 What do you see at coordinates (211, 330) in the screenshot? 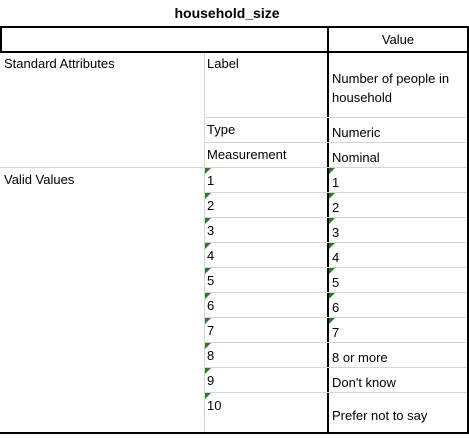
I see `valid-value-code: 7` at bounding box center [211, 330].